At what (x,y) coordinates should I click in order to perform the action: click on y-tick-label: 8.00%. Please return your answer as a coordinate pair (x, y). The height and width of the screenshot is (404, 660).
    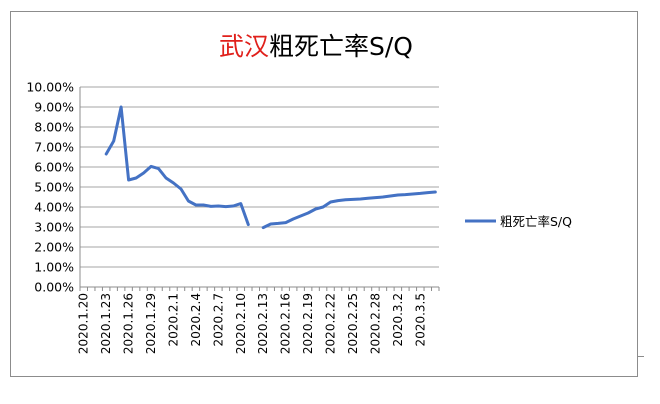
    Looking at the image, I should click on (54, 127).